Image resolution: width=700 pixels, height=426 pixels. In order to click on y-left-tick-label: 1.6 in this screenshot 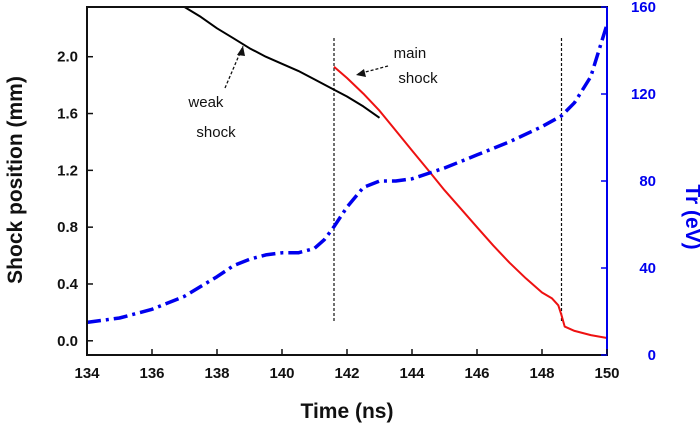, I will do `click(67, 114)`.